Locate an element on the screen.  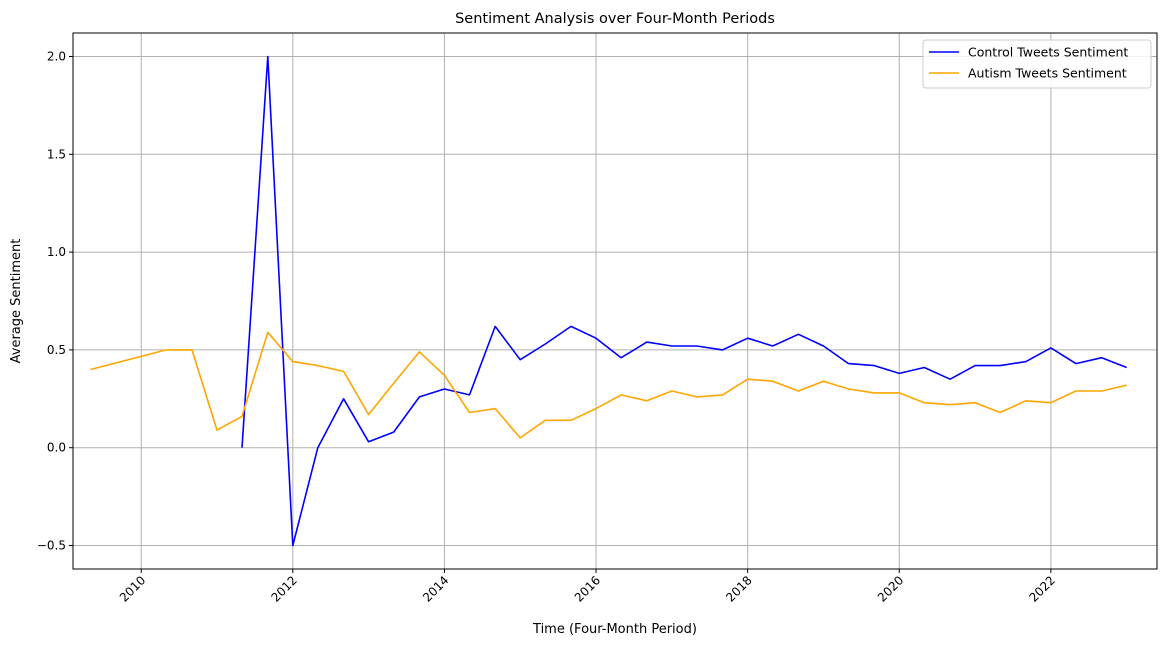
legend-label: Autism Tweets Sentiment is located at coordinates (1047, 73).